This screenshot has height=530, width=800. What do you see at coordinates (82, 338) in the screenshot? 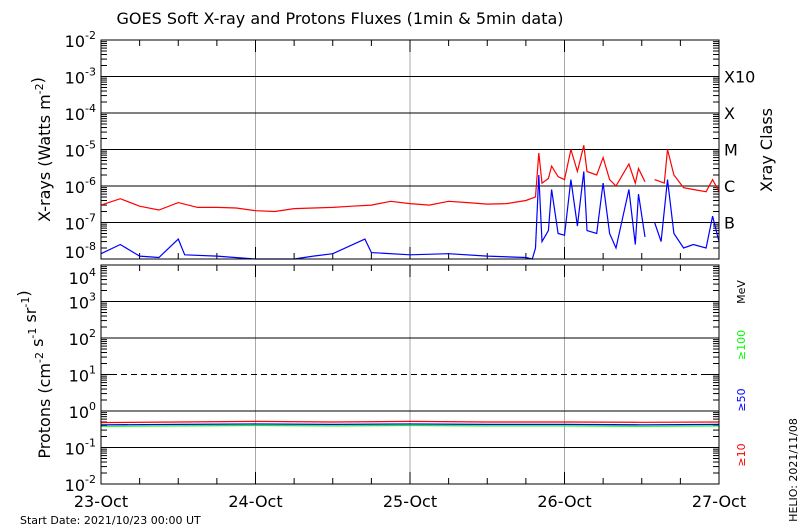
I see `y-tick-label: 10²` at bounding box center [82, 338].